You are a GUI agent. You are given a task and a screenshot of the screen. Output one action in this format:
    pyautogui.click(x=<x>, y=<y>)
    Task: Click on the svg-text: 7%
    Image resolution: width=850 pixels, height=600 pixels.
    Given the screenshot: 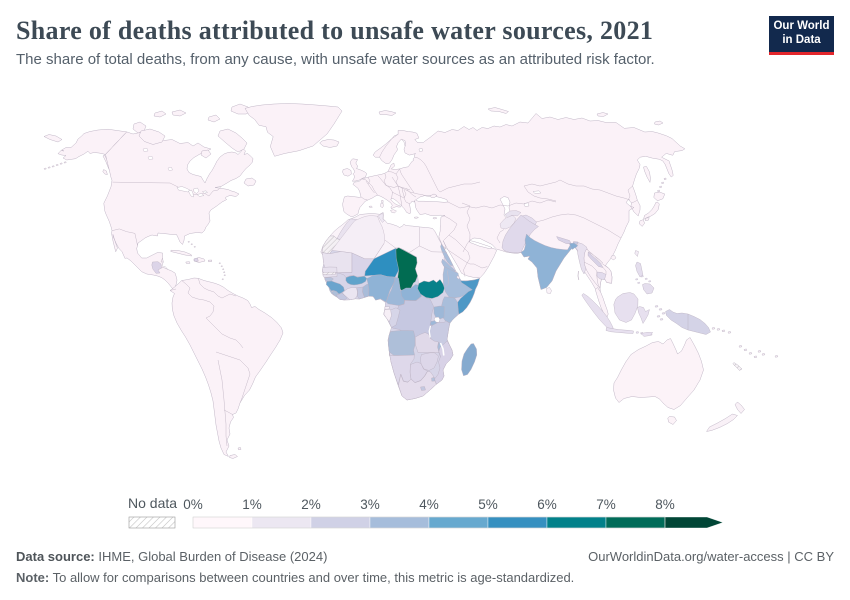 What is the action you would take?
    pyautogui.click(x=606, y=504)
    